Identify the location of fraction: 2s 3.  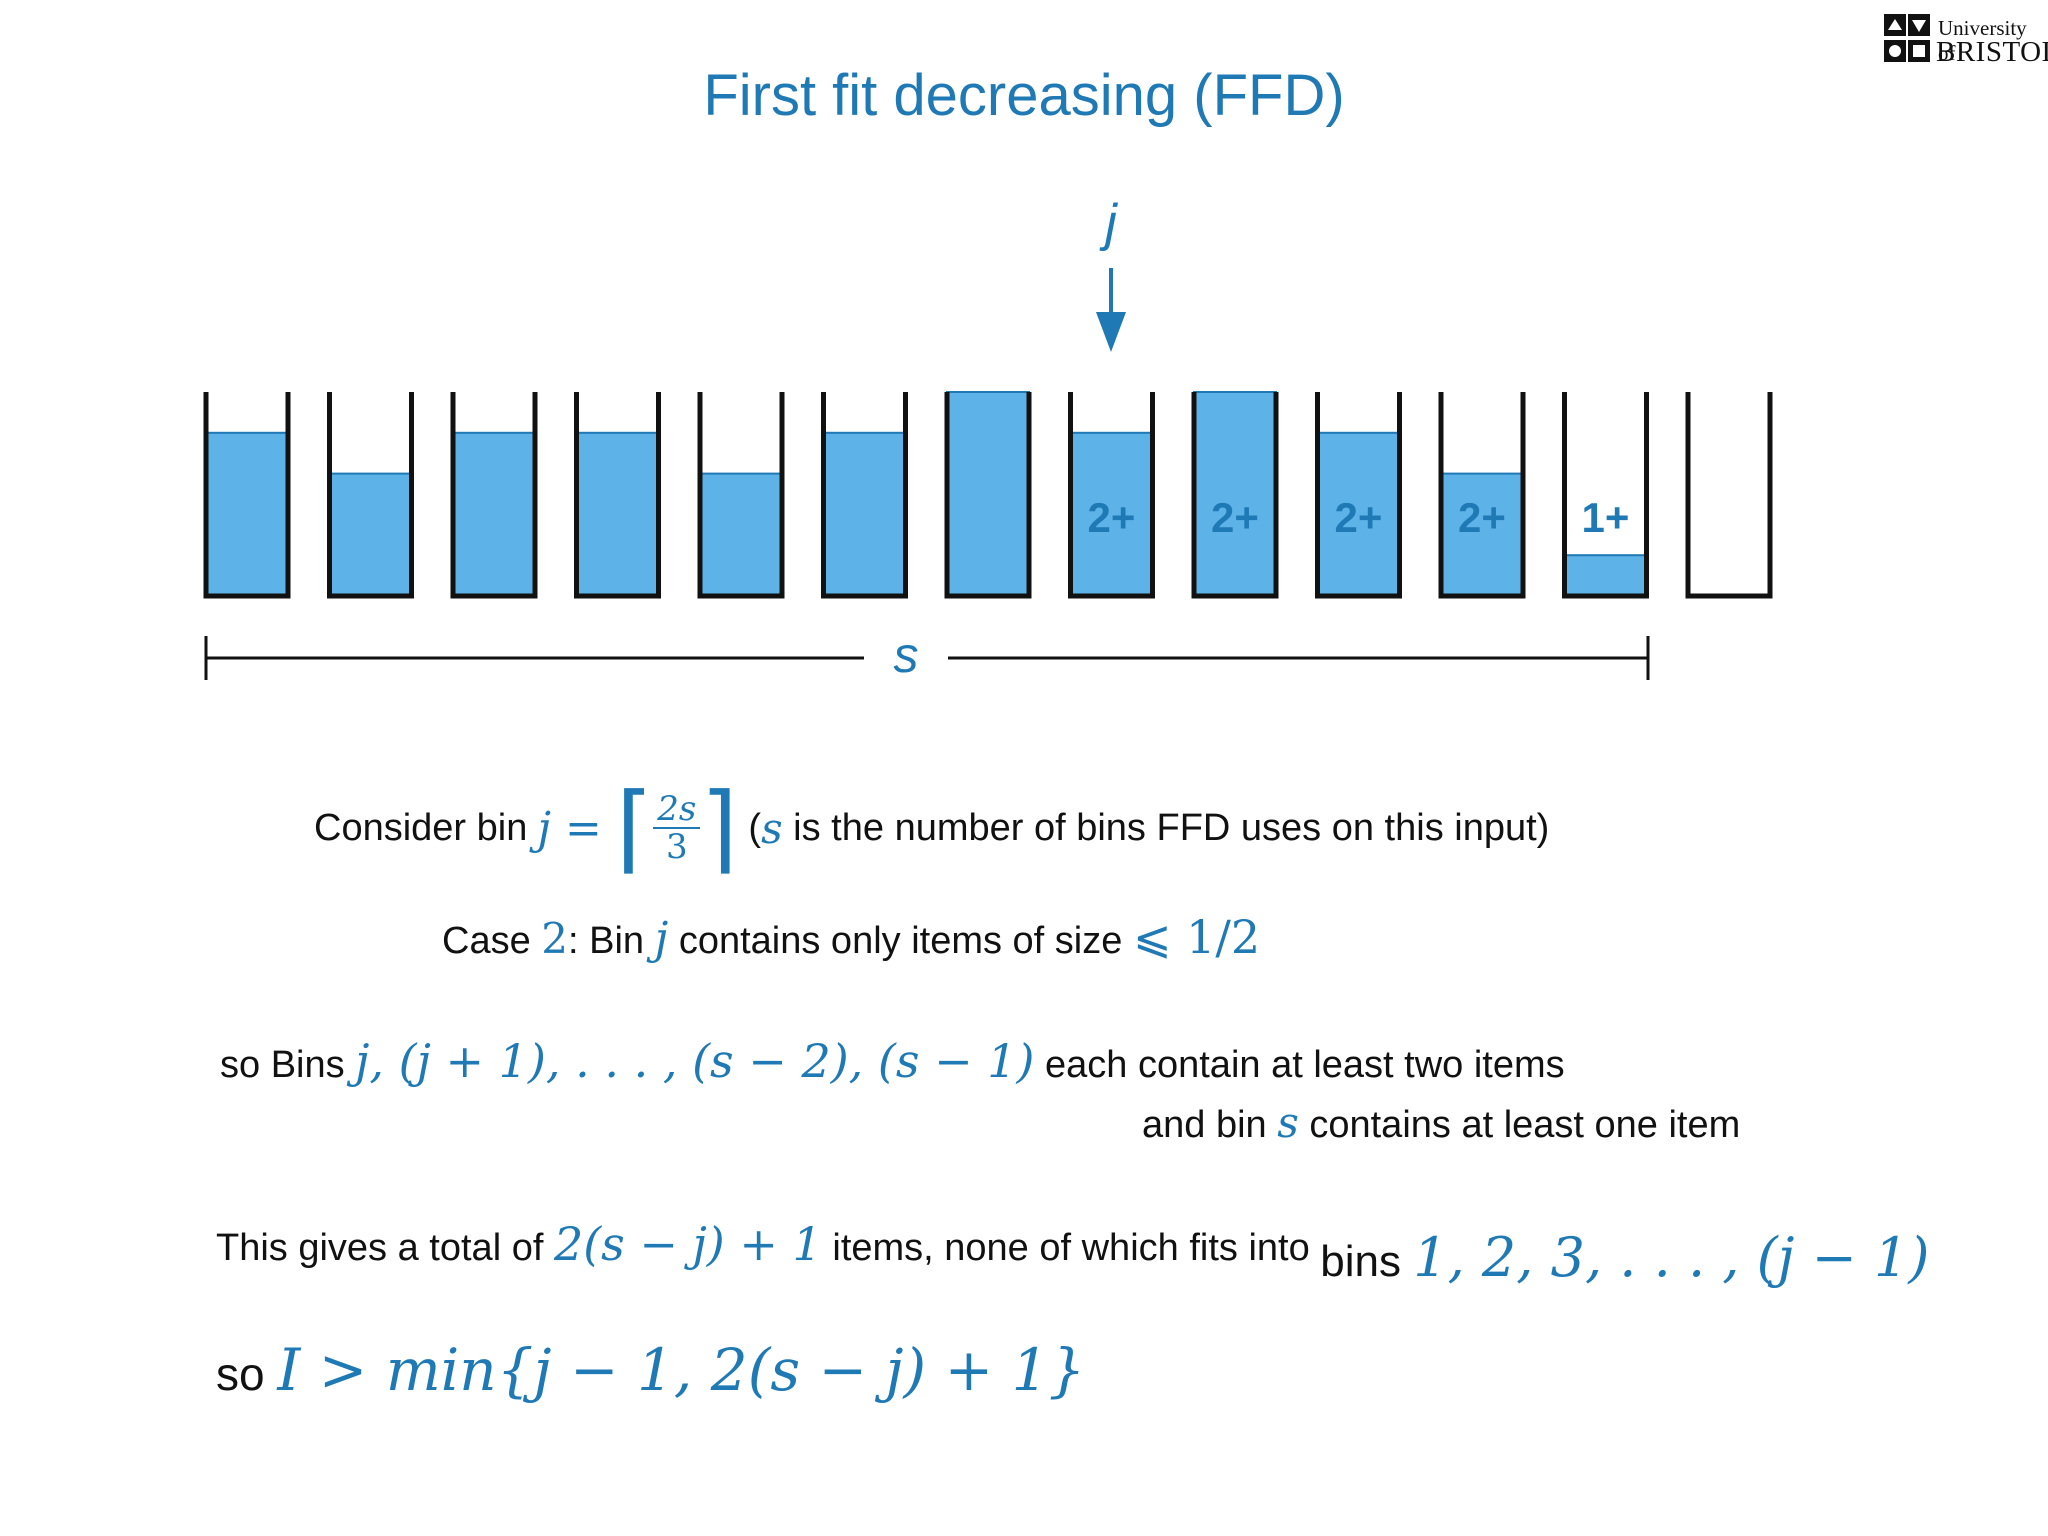
(677, 829).